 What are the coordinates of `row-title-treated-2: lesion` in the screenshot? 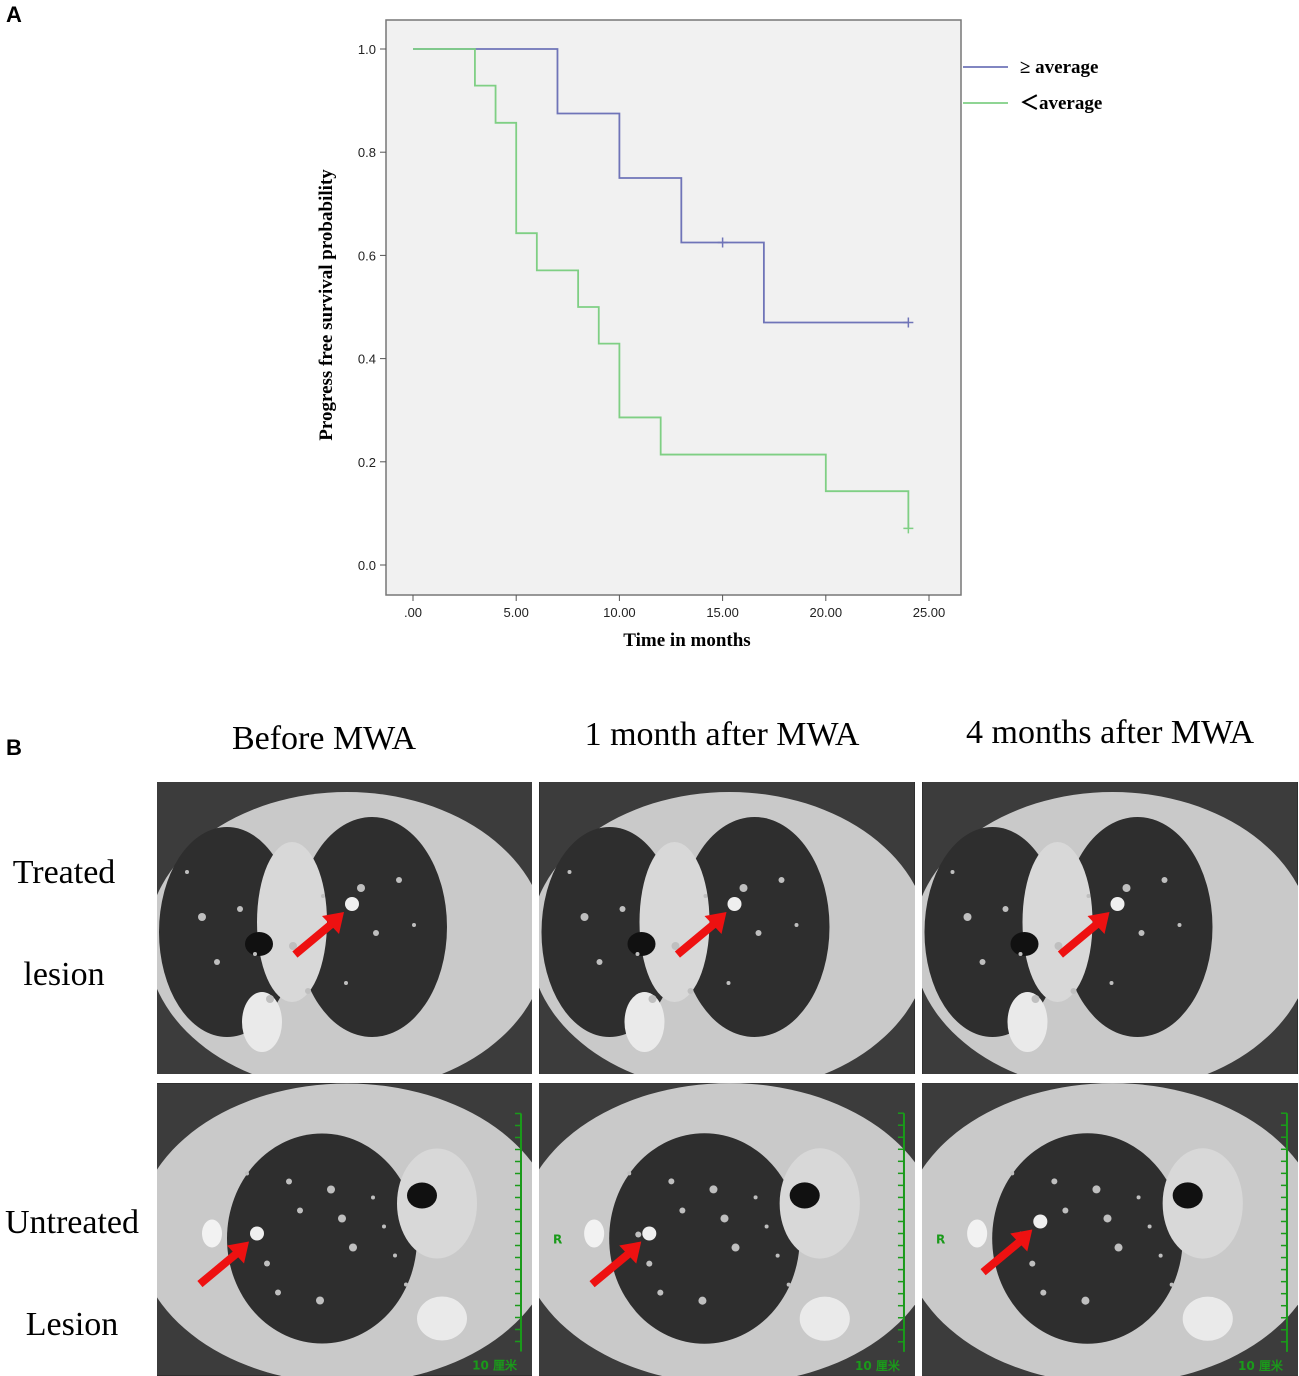 It's located at (64, 974).